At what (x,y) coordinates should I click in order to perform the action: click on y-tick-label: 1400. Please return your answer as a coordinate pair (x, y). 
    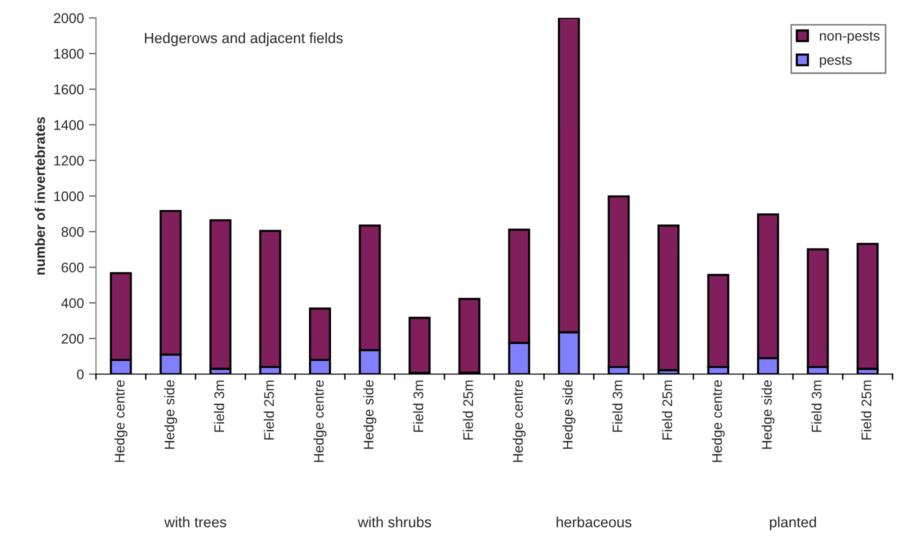
    Looking at the image, I should click on (69, 125).